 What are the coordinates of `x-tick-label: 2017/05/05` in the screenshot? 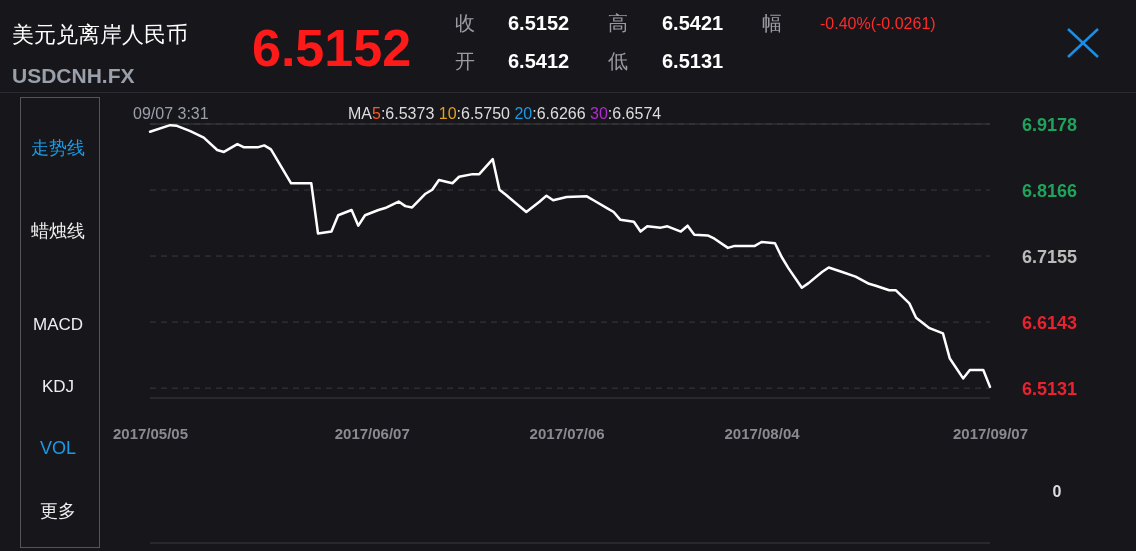 It's located at (150, 433).